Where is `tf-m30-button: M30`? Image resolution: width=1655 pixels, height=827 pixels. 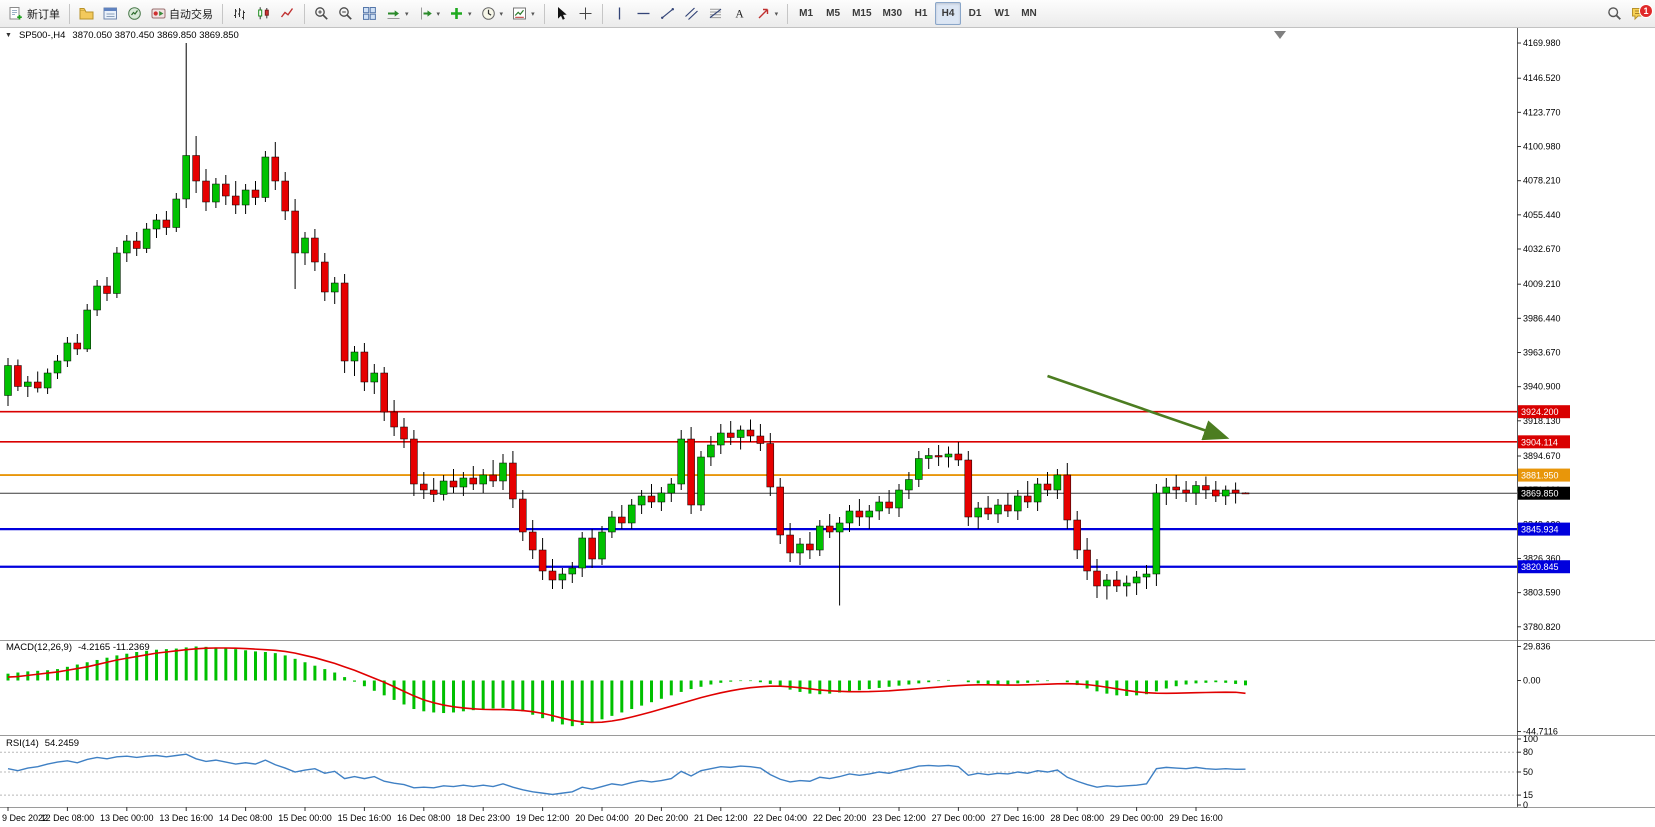 tf-m30-button: M30 is located at coordinates (892, 13).